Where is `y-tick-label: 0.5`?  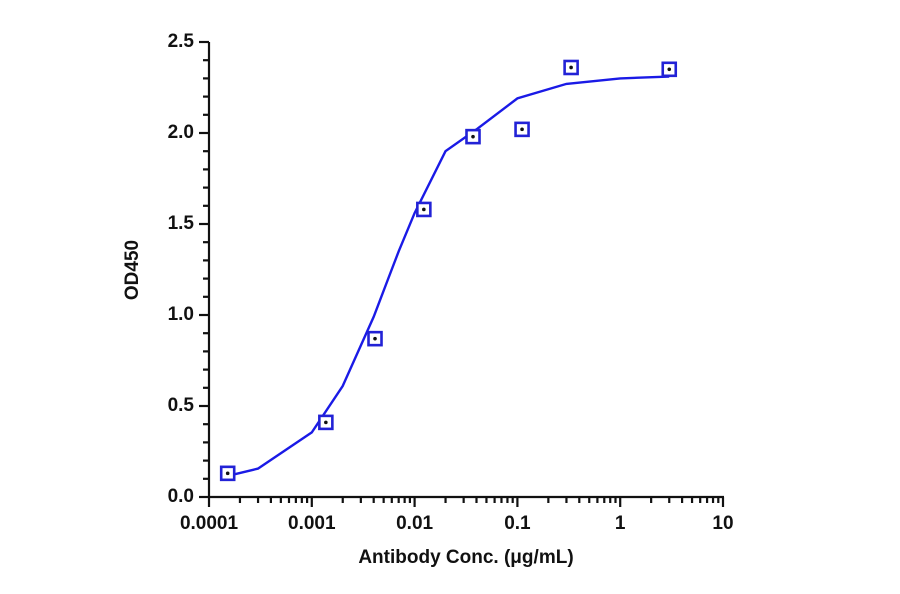
y-tick-label: 0.5 is located at coordinates (181, 405).